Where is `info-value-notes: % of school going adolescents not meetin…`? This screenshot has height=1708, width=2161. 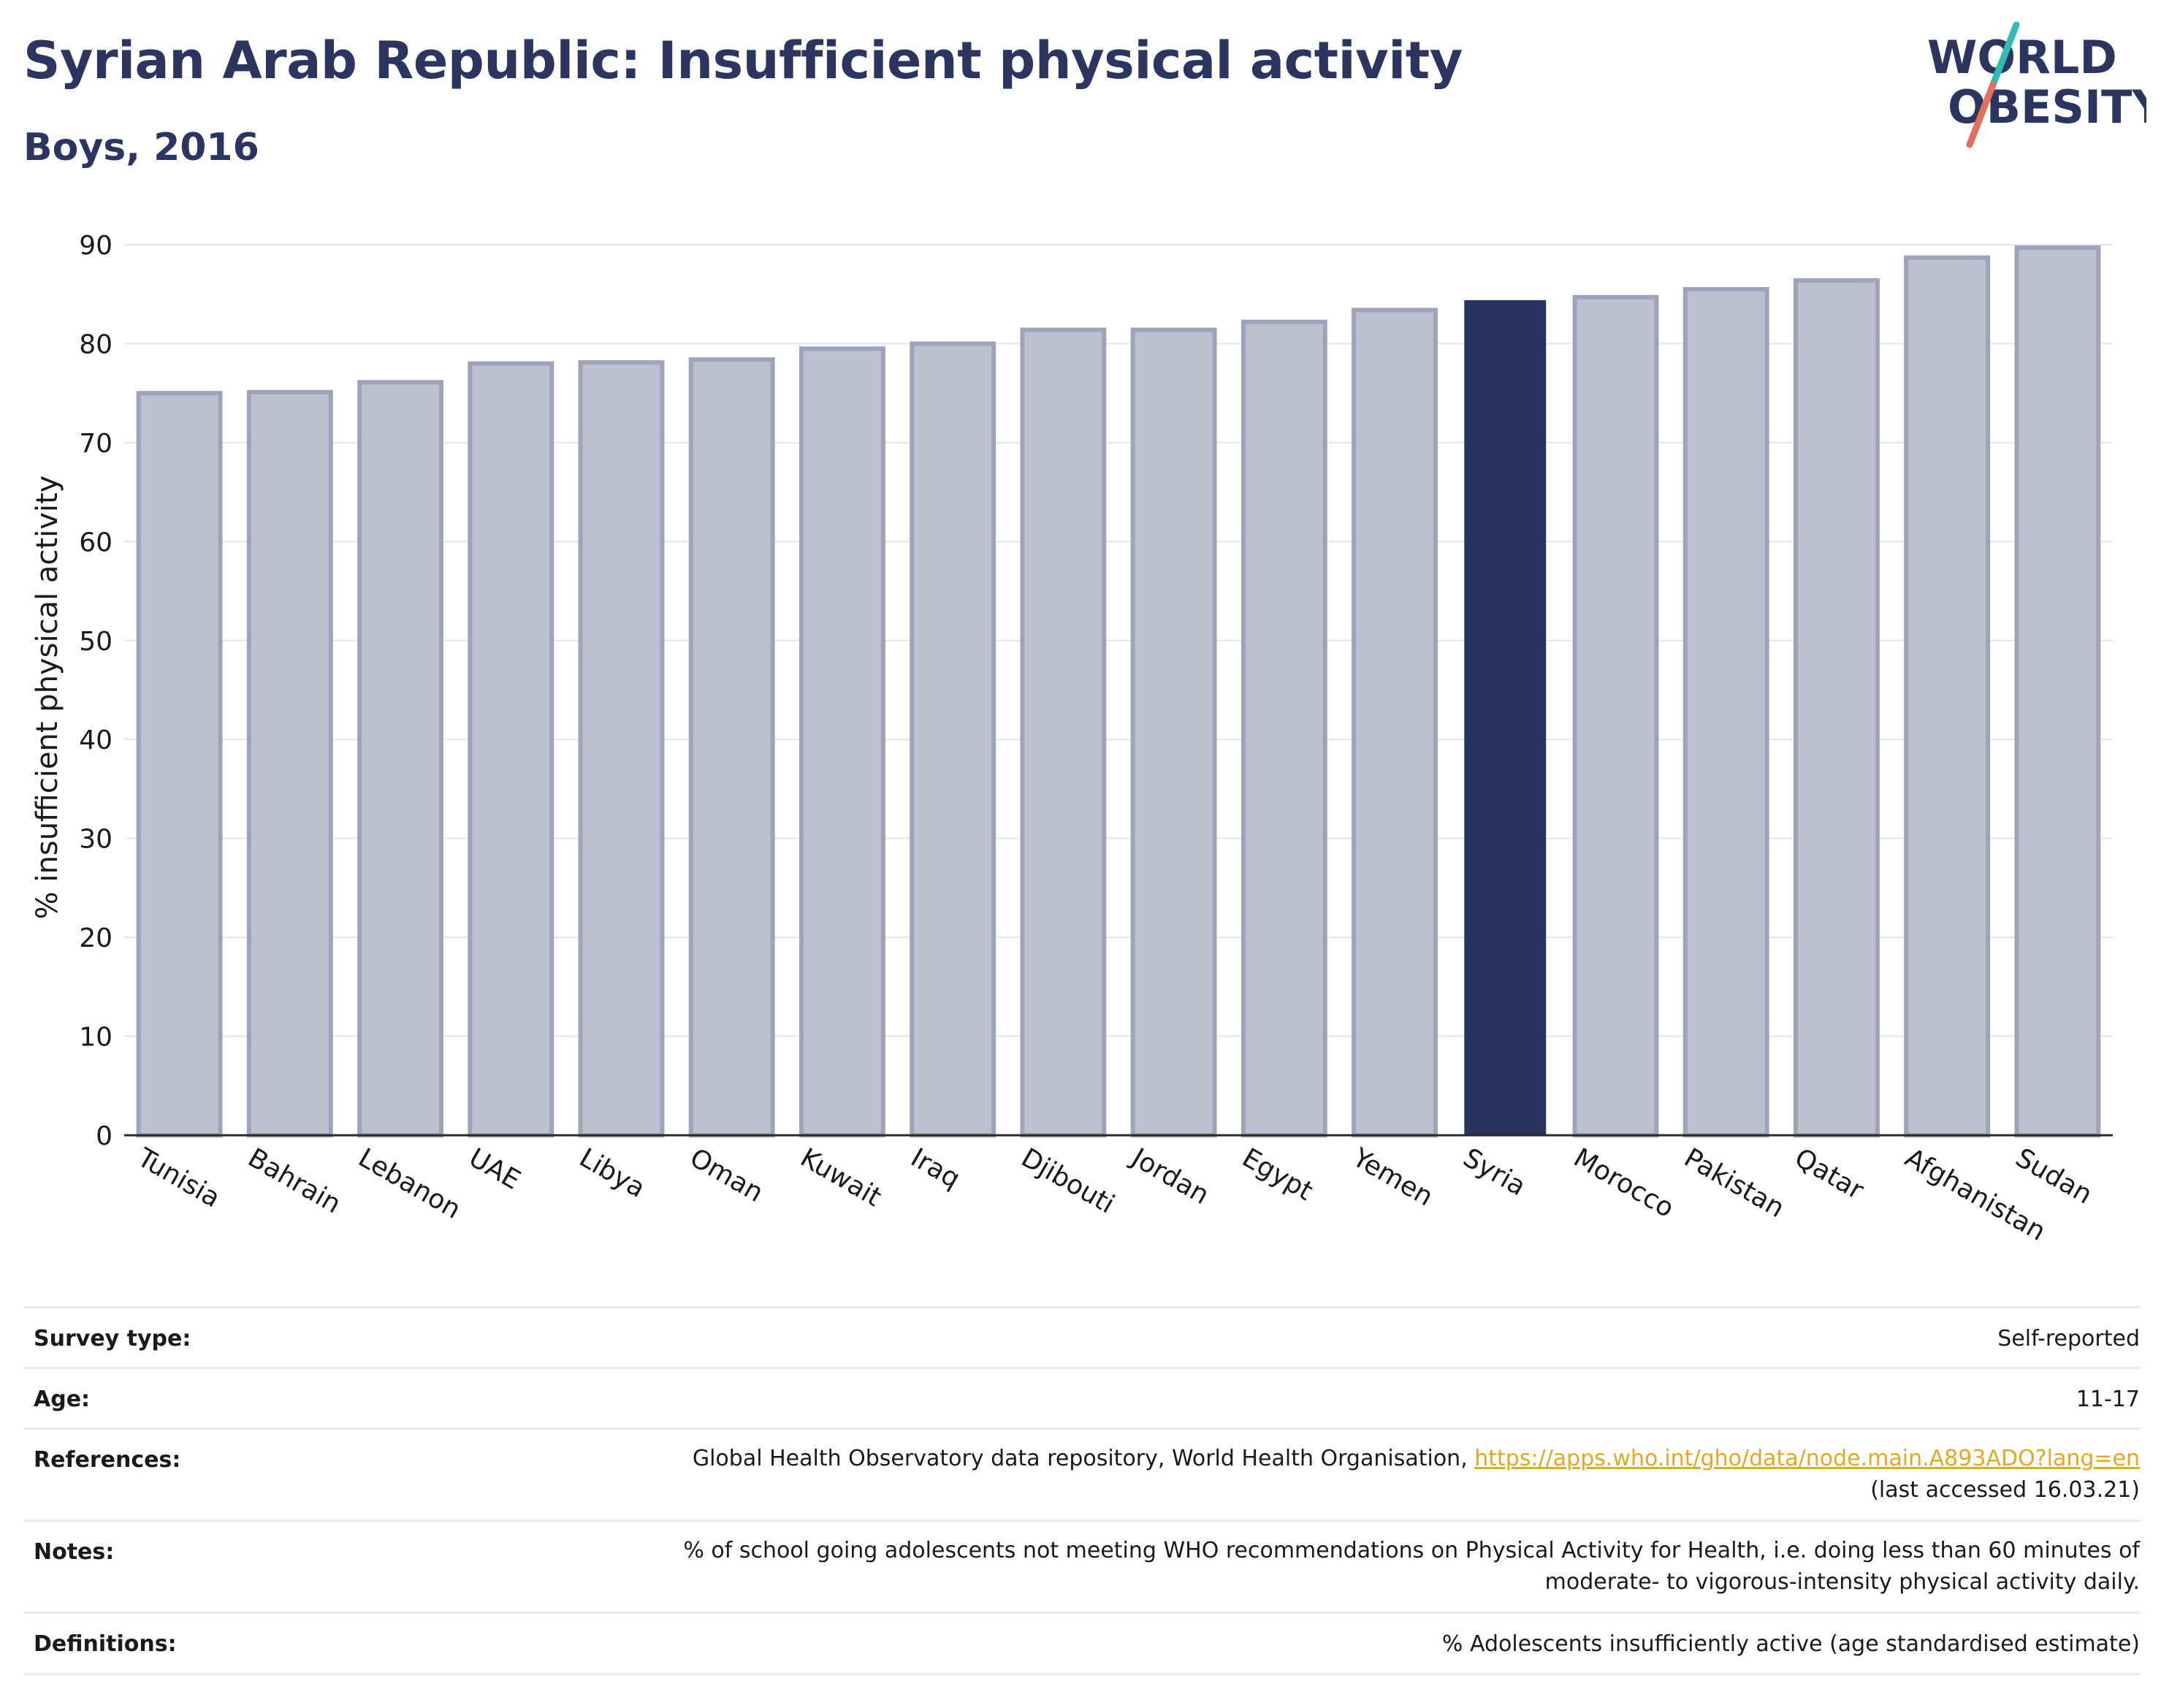 info-value-notes: % of school going adolescents not meetin… is located at coordinates (1412, 1550).